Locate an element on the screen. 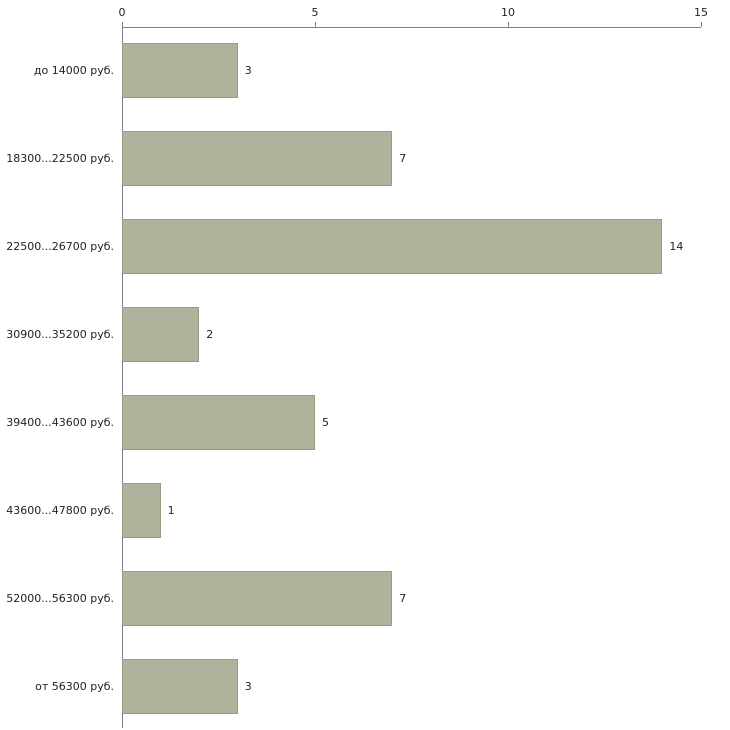 The width and height of the screenshot is (730, 730). bar-row: 18300...22500 руб. 7 is located at coordinates (365, 159).